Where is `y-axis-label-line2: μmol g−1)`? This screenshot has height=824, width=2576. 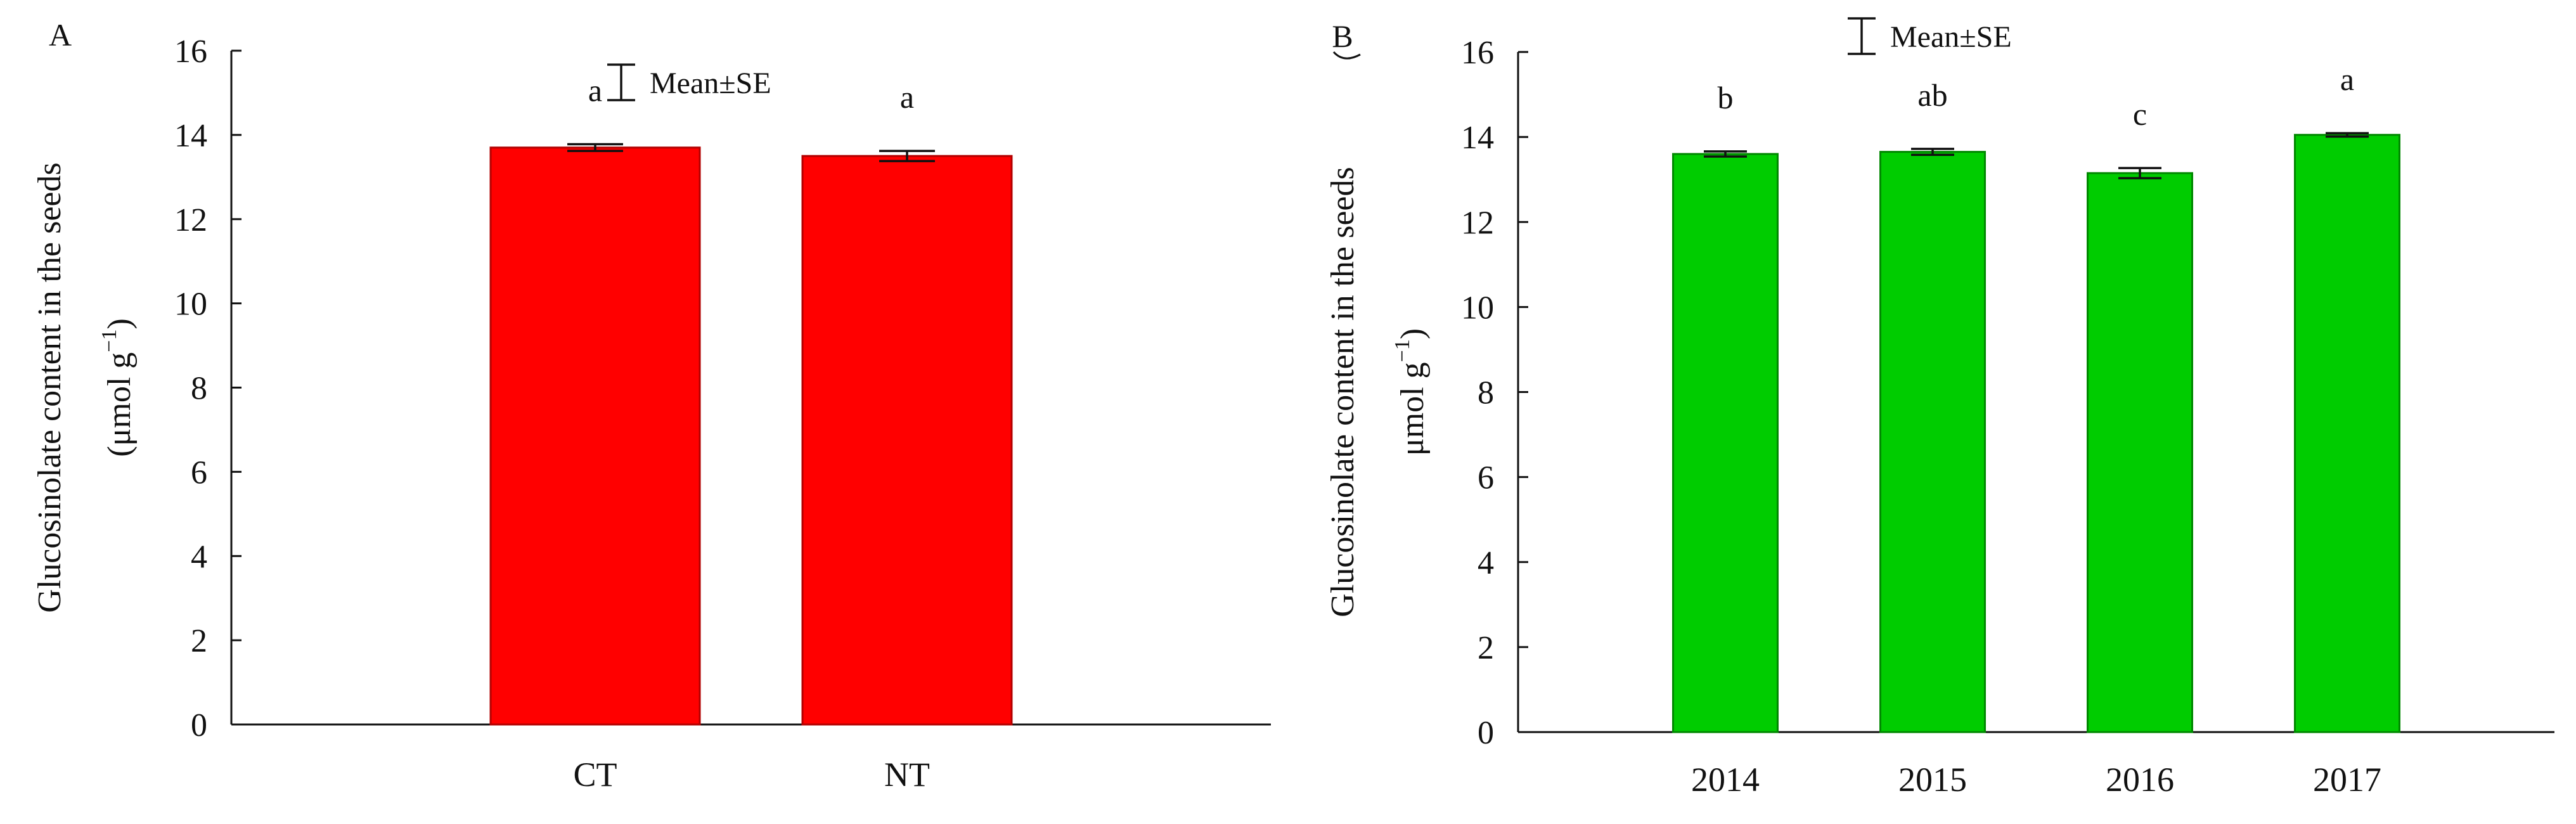 y-axis-label-line2: μmol g−1) is located at coordinates (1411, 392).